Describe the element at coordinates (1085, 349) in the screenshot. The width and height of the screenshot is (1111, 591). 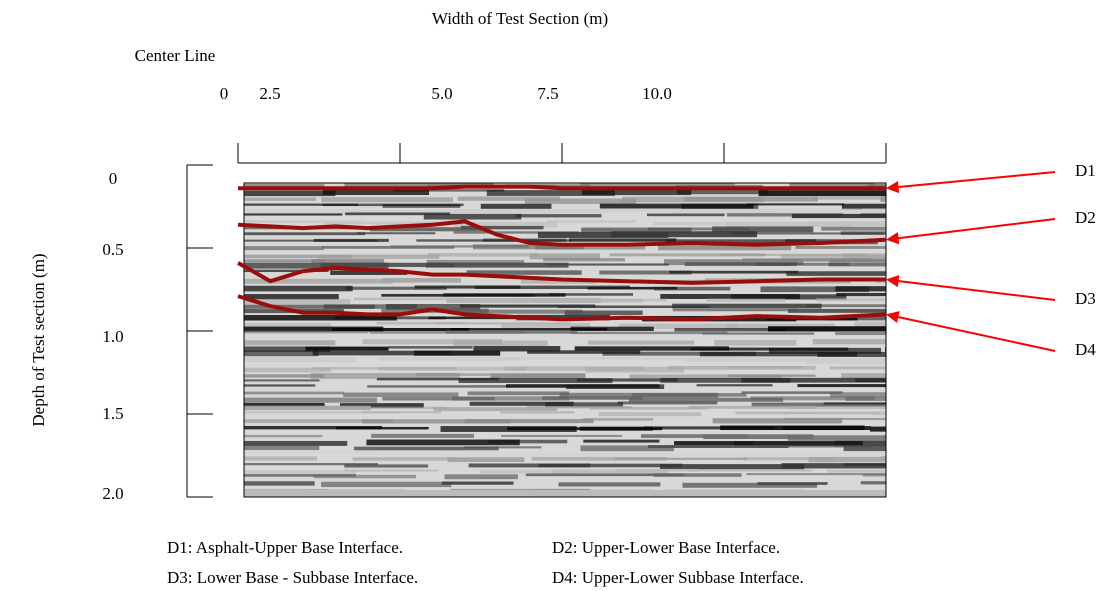
I see `series-label: D4` at that location.